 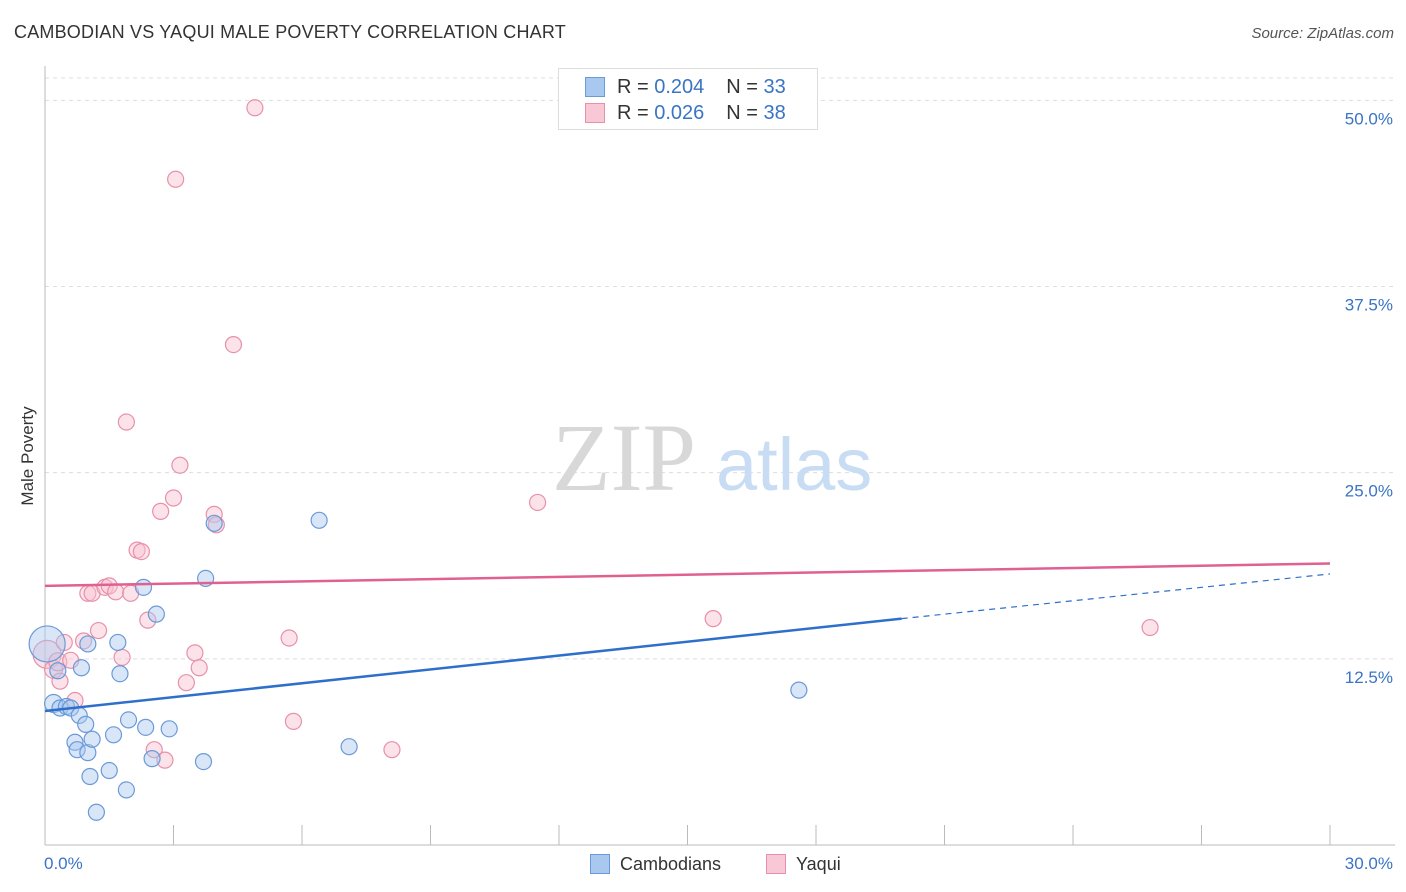 I want to click on legend-swatch-blue, so click(x=595, y=87).